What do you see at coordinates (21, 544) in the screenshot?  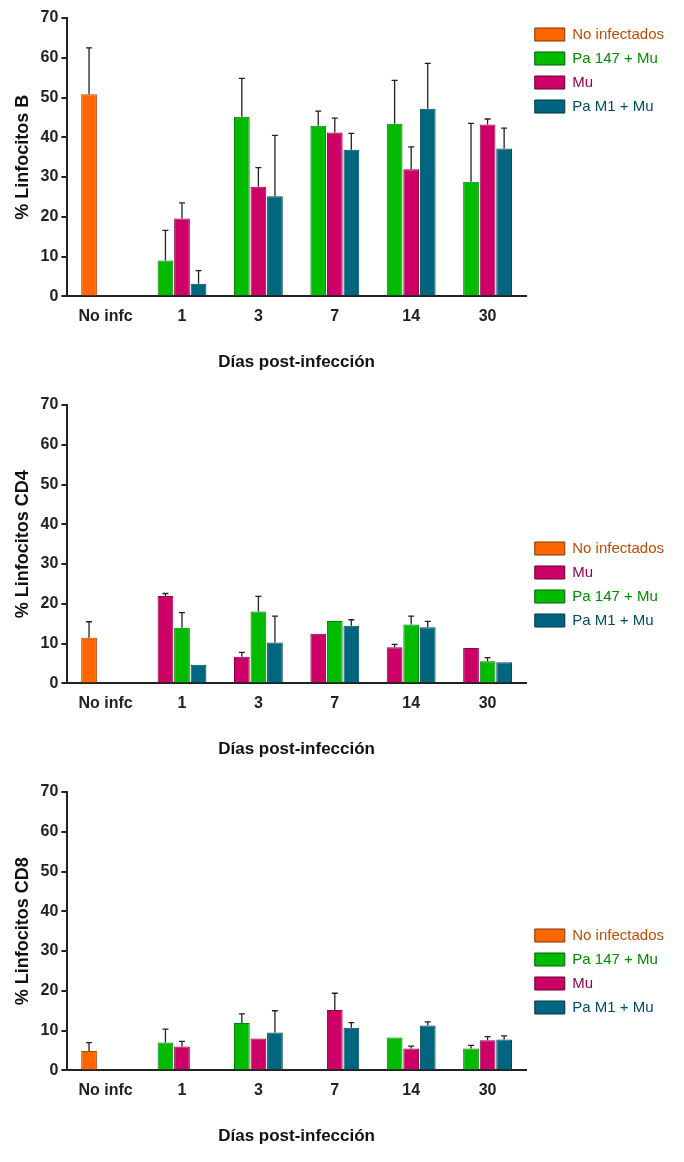 I see `y-axis-title: % Linfocitos CD4` at bounding box center [21, 544].